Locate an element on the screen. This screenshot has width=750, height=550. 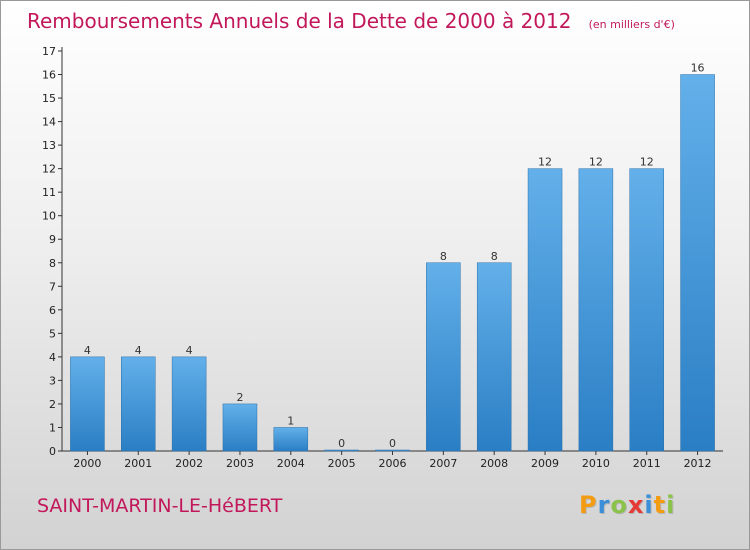
bar-value-label: 1 is located at coordinates (290, 420).